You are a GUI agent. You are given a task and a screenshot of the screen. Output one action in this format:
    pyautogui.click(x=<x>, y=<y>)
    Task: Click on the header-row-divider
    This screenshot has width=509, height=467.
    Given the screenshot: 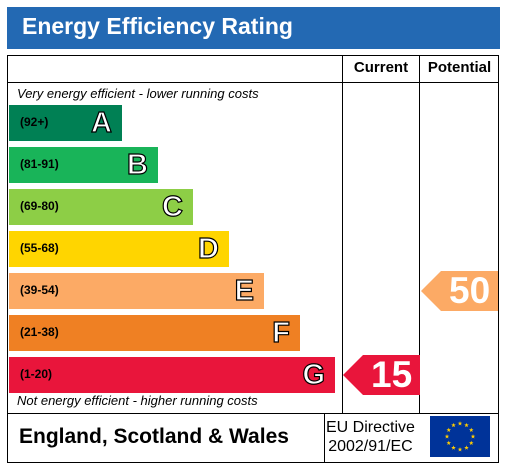 What is the action you would take?
    pyautogui.click(x=253, y=82)
    